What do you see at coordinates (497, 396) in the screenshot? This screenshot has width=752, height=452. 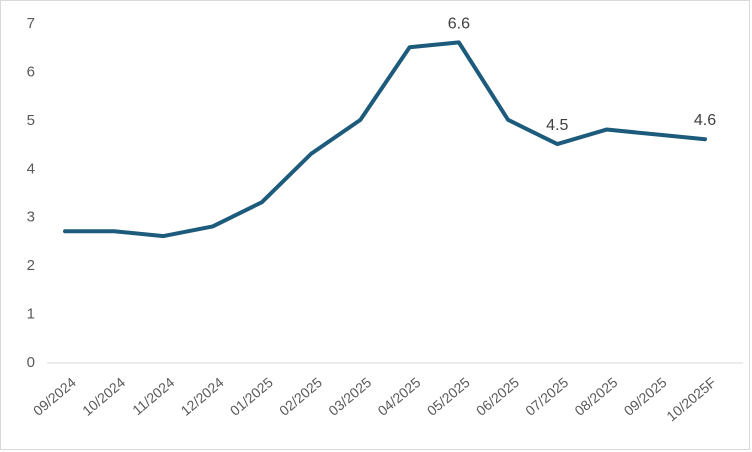 I see `x-axis-tick-label: 06/2025` at bounding box center [497, 396].